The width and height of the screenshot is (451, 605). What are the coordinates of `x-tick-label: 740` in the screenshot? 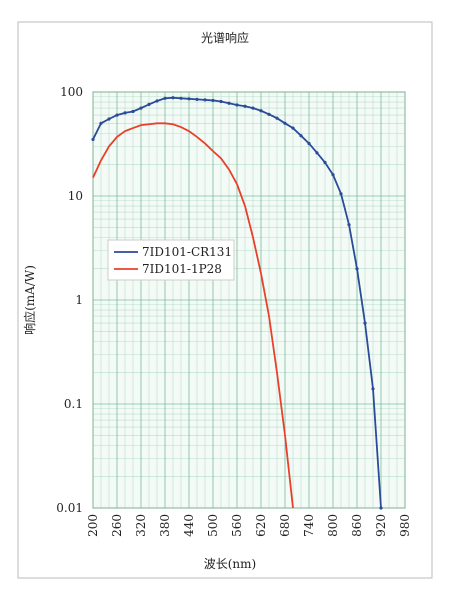 It's located at (309, 525).